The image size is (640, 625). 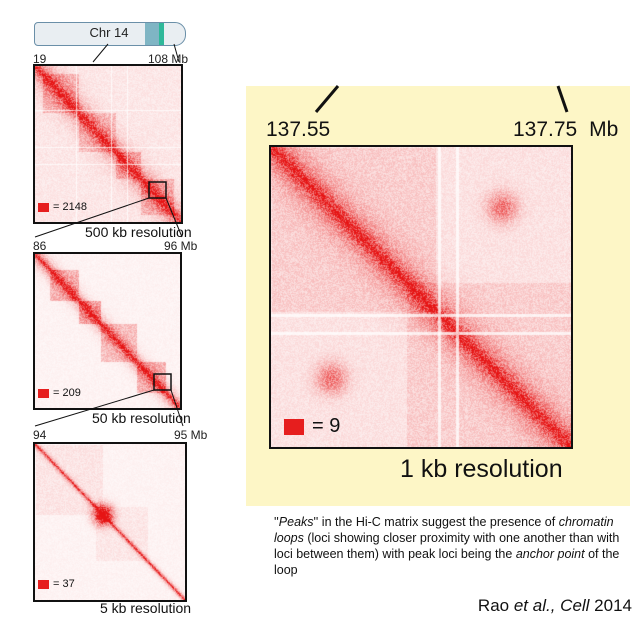 I want to click on panel2-legend: = 209, so click(x=59, y=393).